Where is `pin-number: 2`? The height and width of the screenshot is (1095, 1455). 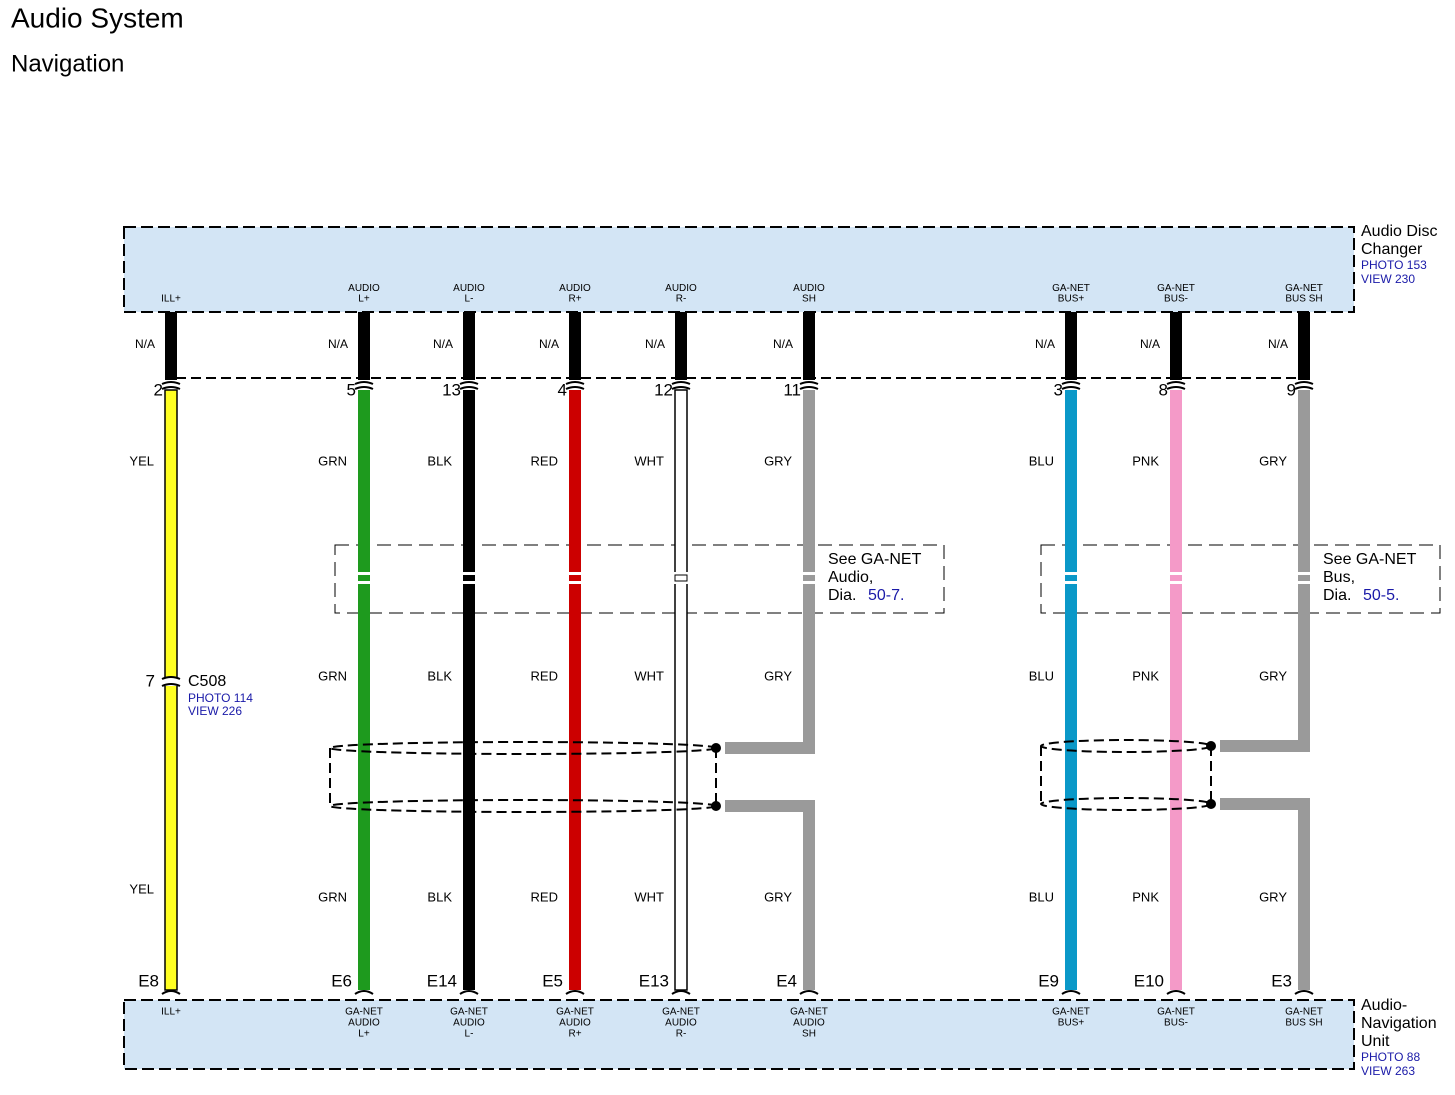
pin-number: 2 is located at coordinates (158, 389).